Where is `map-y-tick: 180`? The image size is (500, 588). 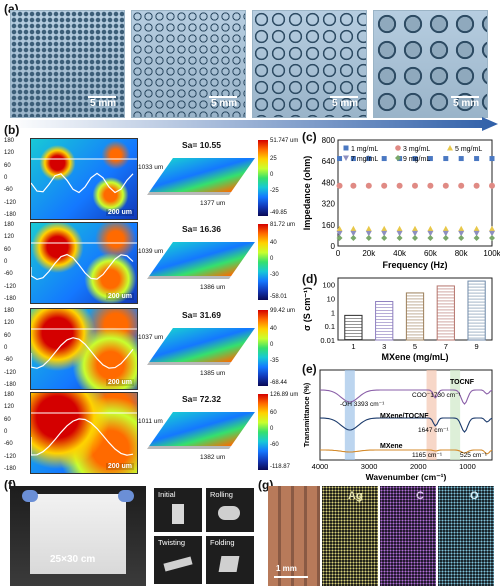
map-y-tick: 180 is located at coordinates (9, 395).